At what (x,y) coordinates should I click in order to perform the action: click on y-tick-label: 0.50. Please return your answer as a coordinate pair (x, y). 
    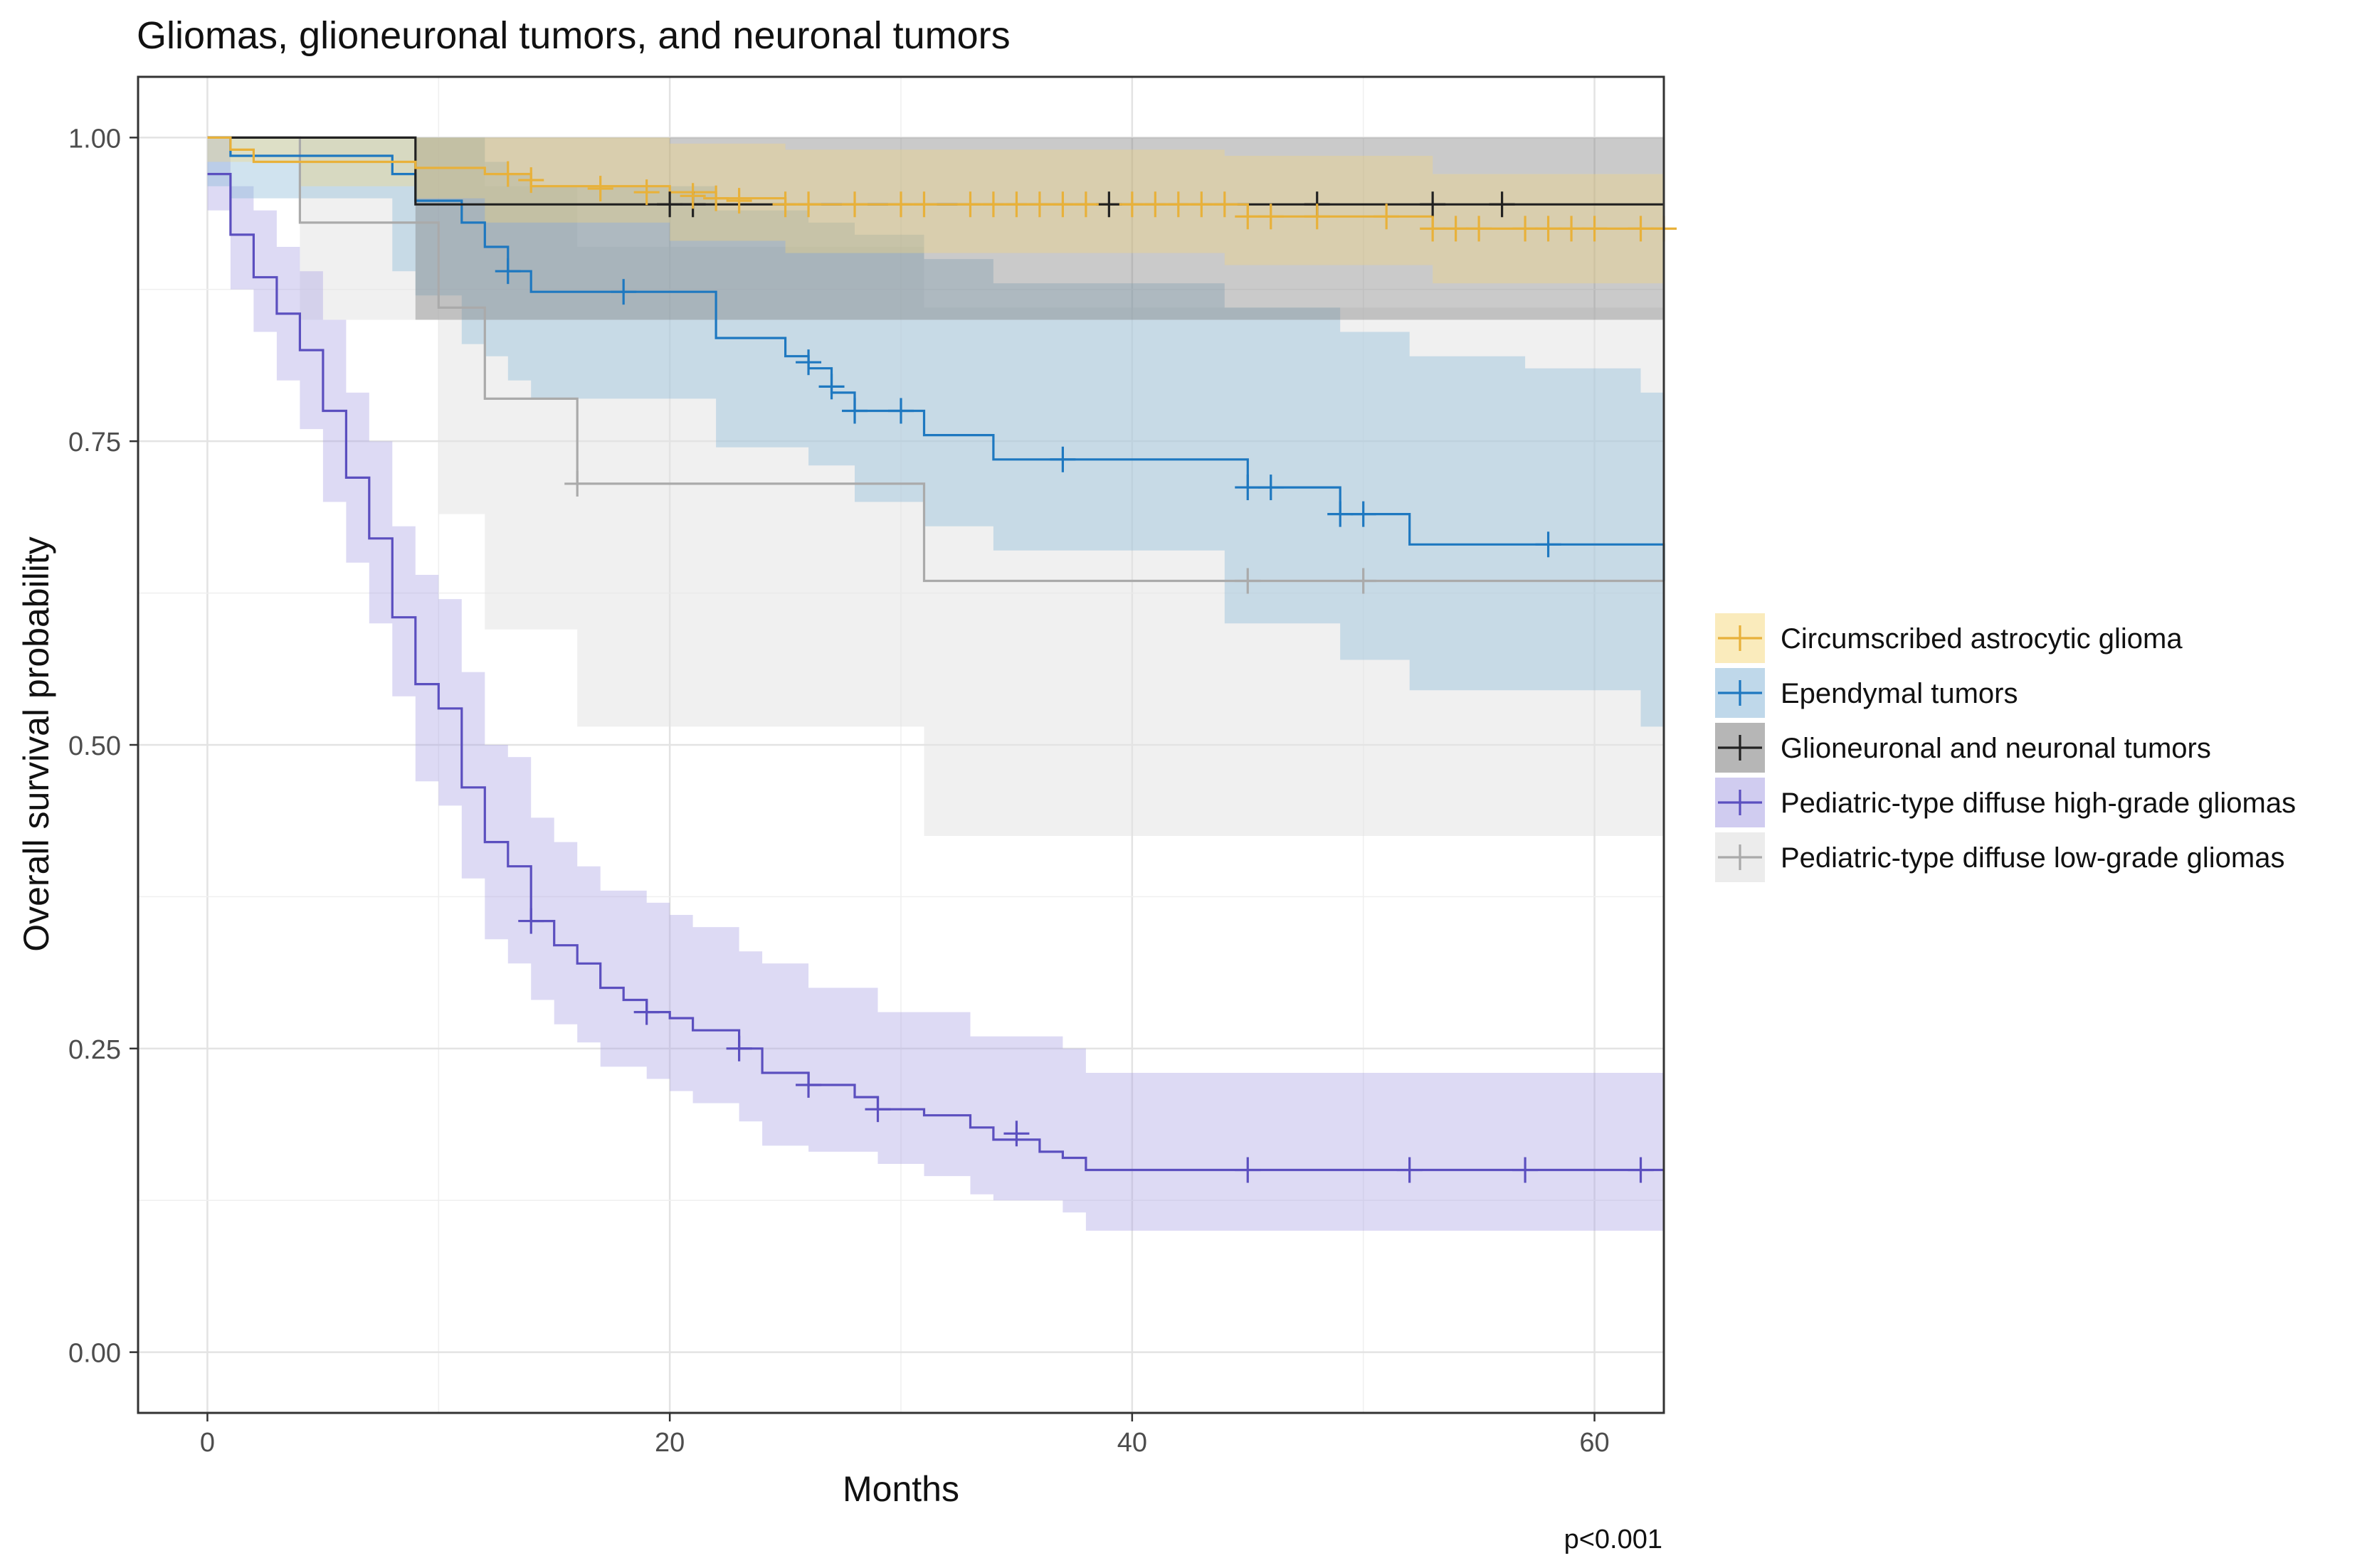
    Looking at the image, I should click on (94, 746).